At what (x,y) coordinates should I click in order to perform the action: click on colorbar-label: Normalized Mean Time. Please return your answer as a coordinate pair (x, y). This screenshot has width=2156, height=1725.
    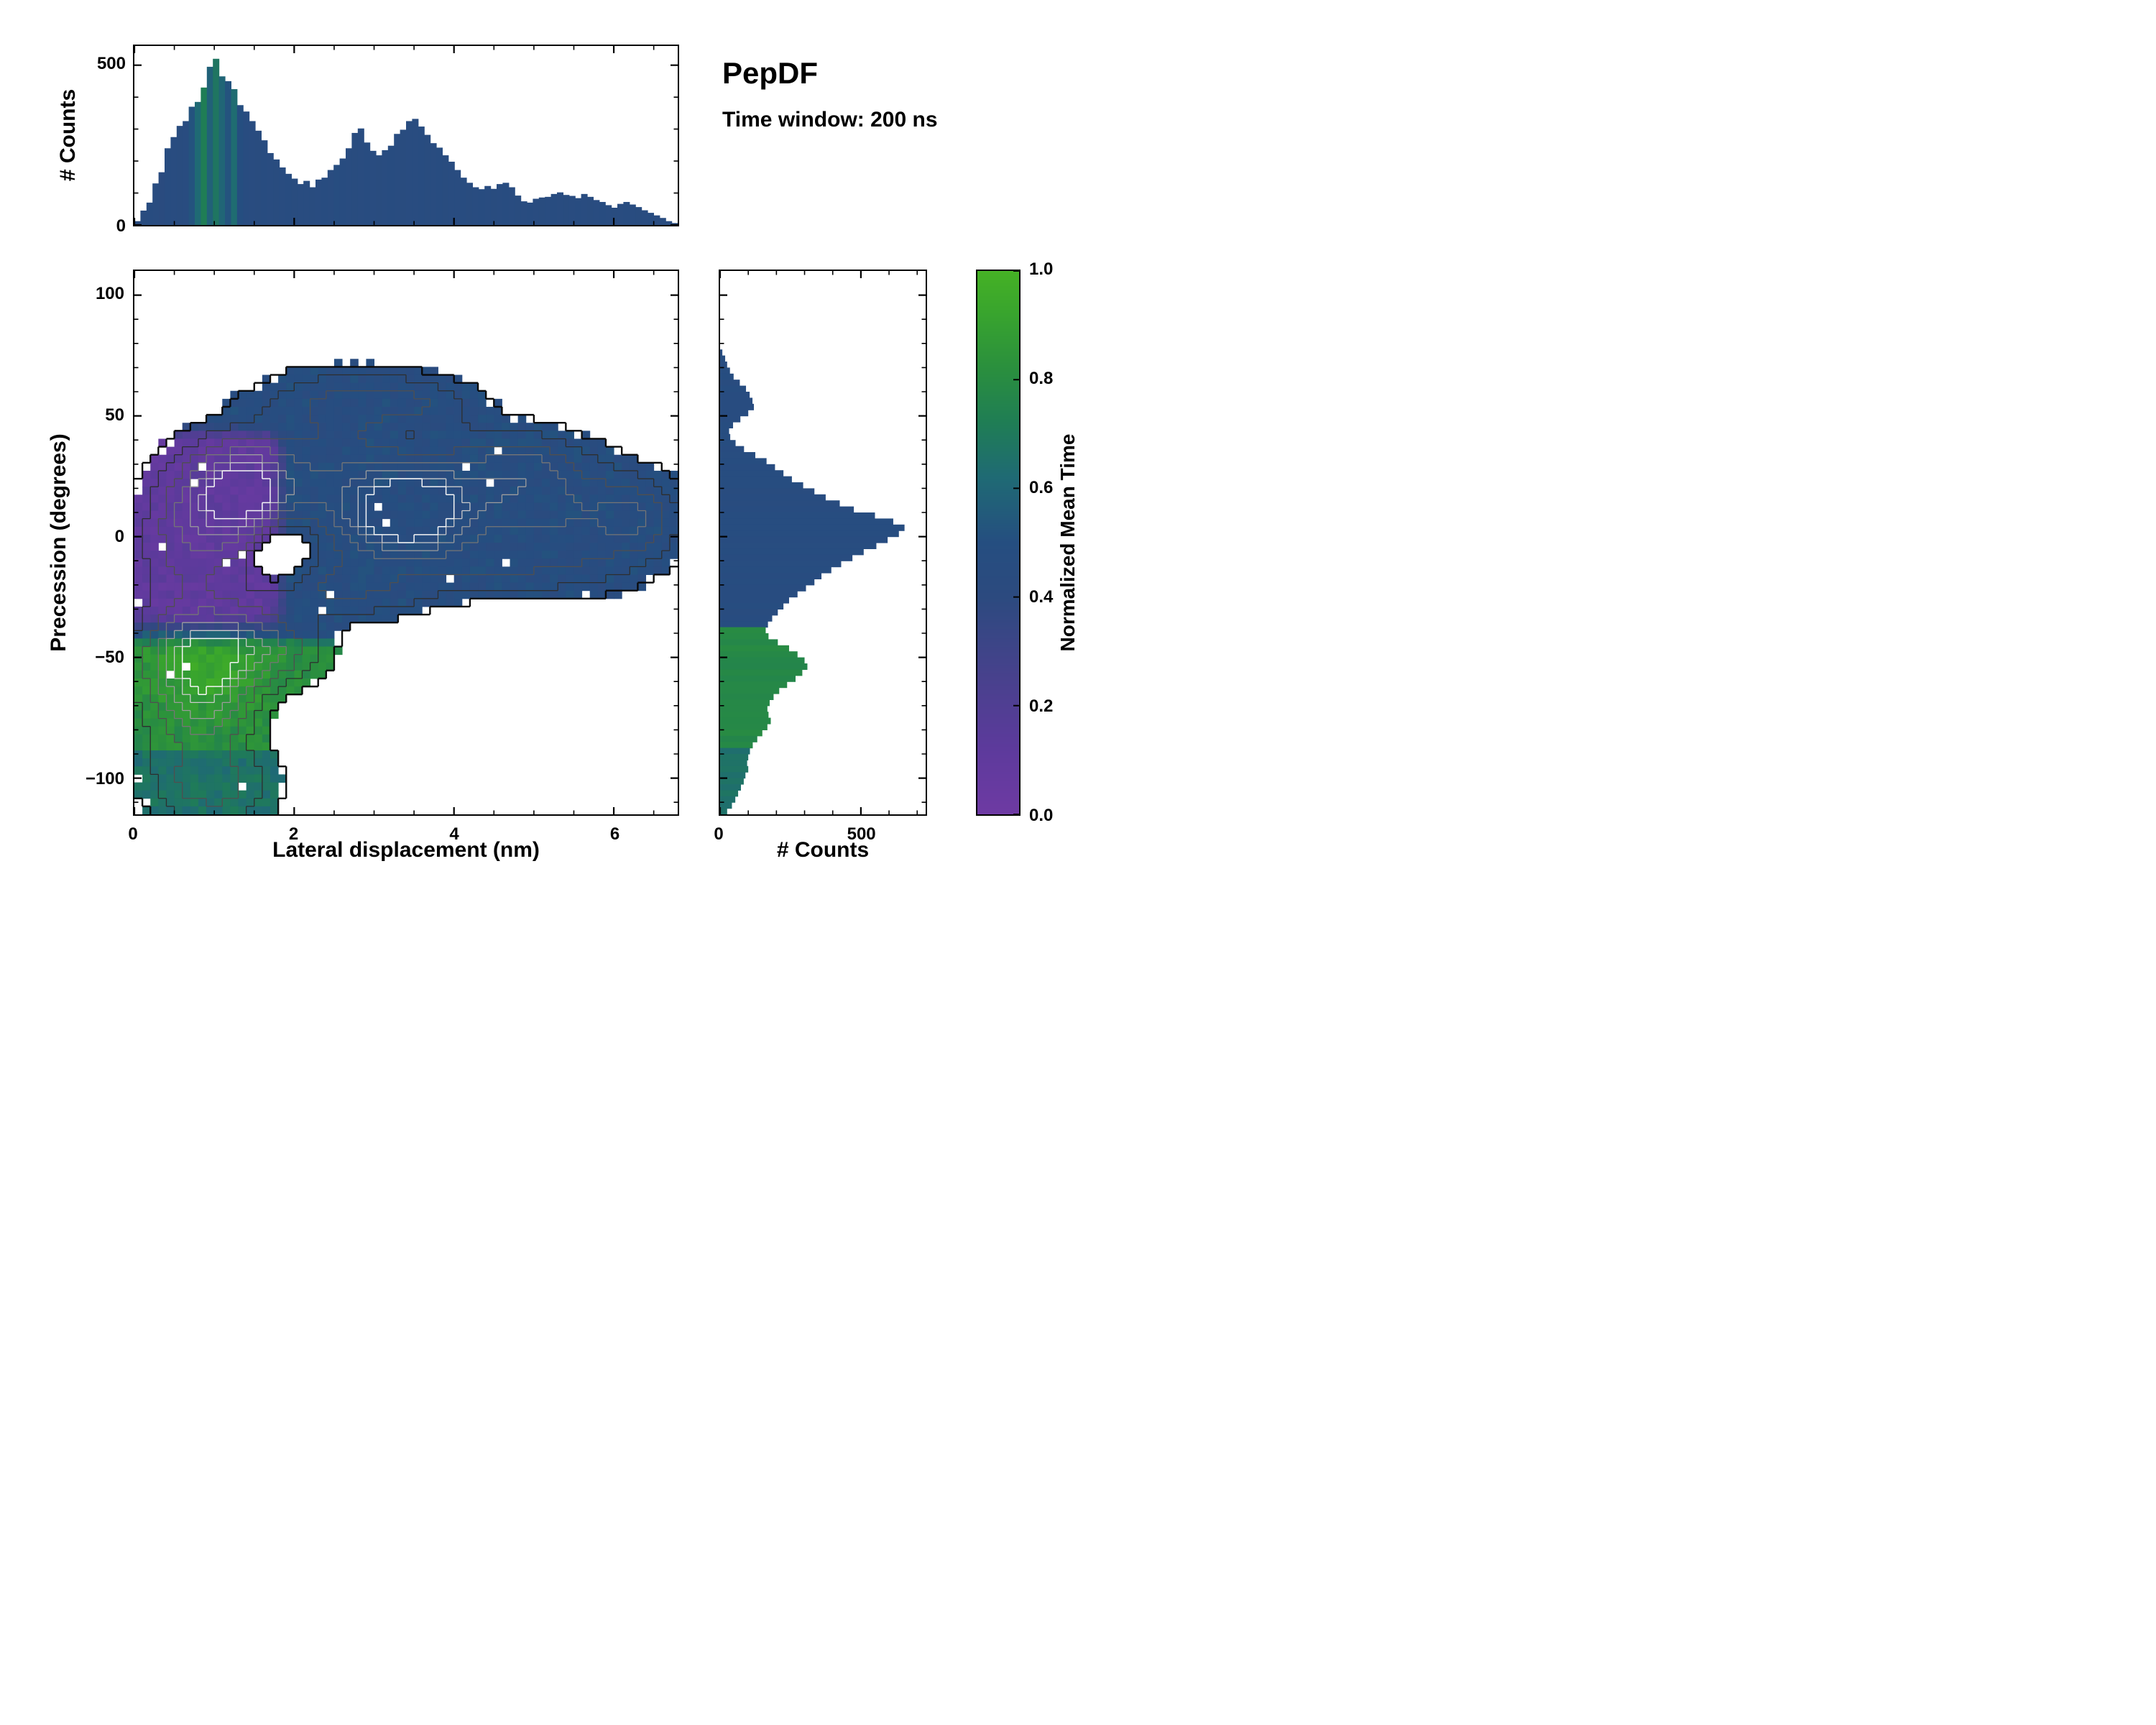
    Looking at the image, I should click on (1067, 542).